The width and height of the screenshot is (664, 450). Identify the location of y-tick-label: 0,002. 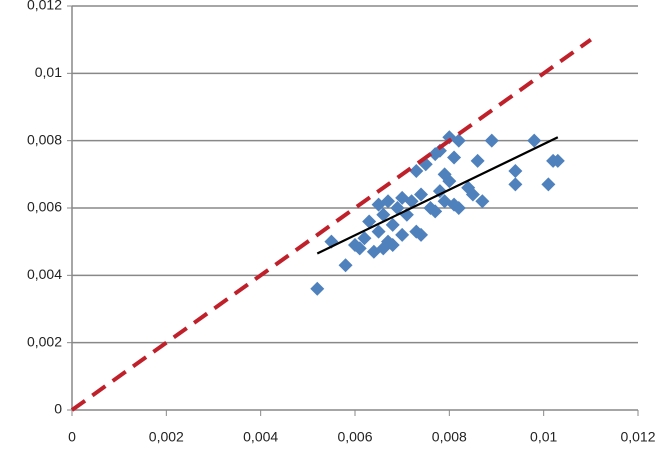
(44, 341).